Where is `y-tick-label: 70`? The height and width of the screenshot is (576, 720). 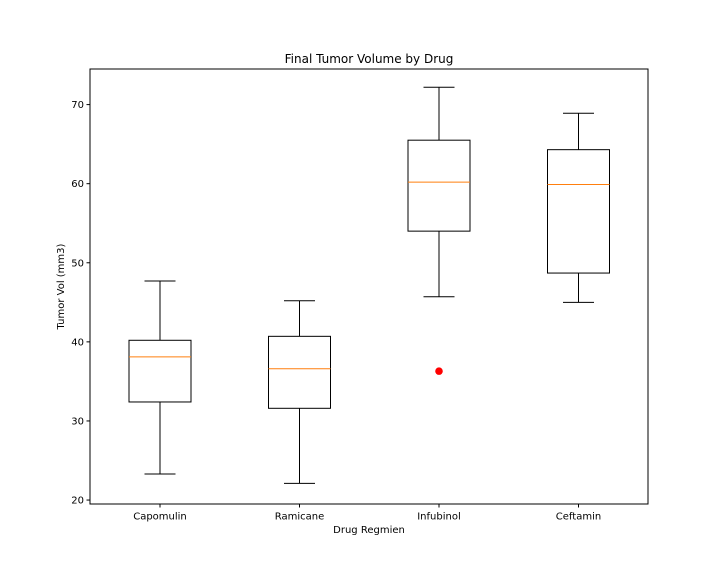 y-tick-label: 70 is located at coordinates (77, 105).